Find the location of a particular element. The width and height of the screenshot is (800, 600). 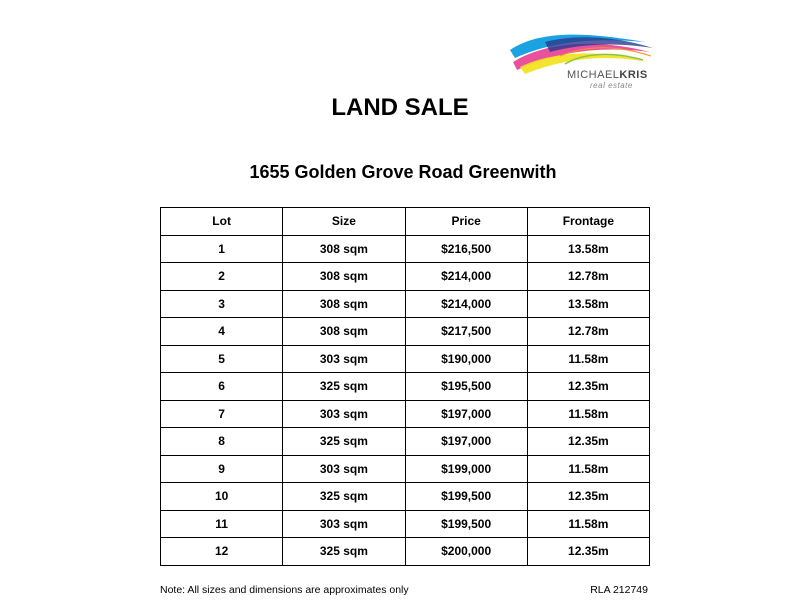

table-cell: $200,000 is located at coordinates (466, 551).